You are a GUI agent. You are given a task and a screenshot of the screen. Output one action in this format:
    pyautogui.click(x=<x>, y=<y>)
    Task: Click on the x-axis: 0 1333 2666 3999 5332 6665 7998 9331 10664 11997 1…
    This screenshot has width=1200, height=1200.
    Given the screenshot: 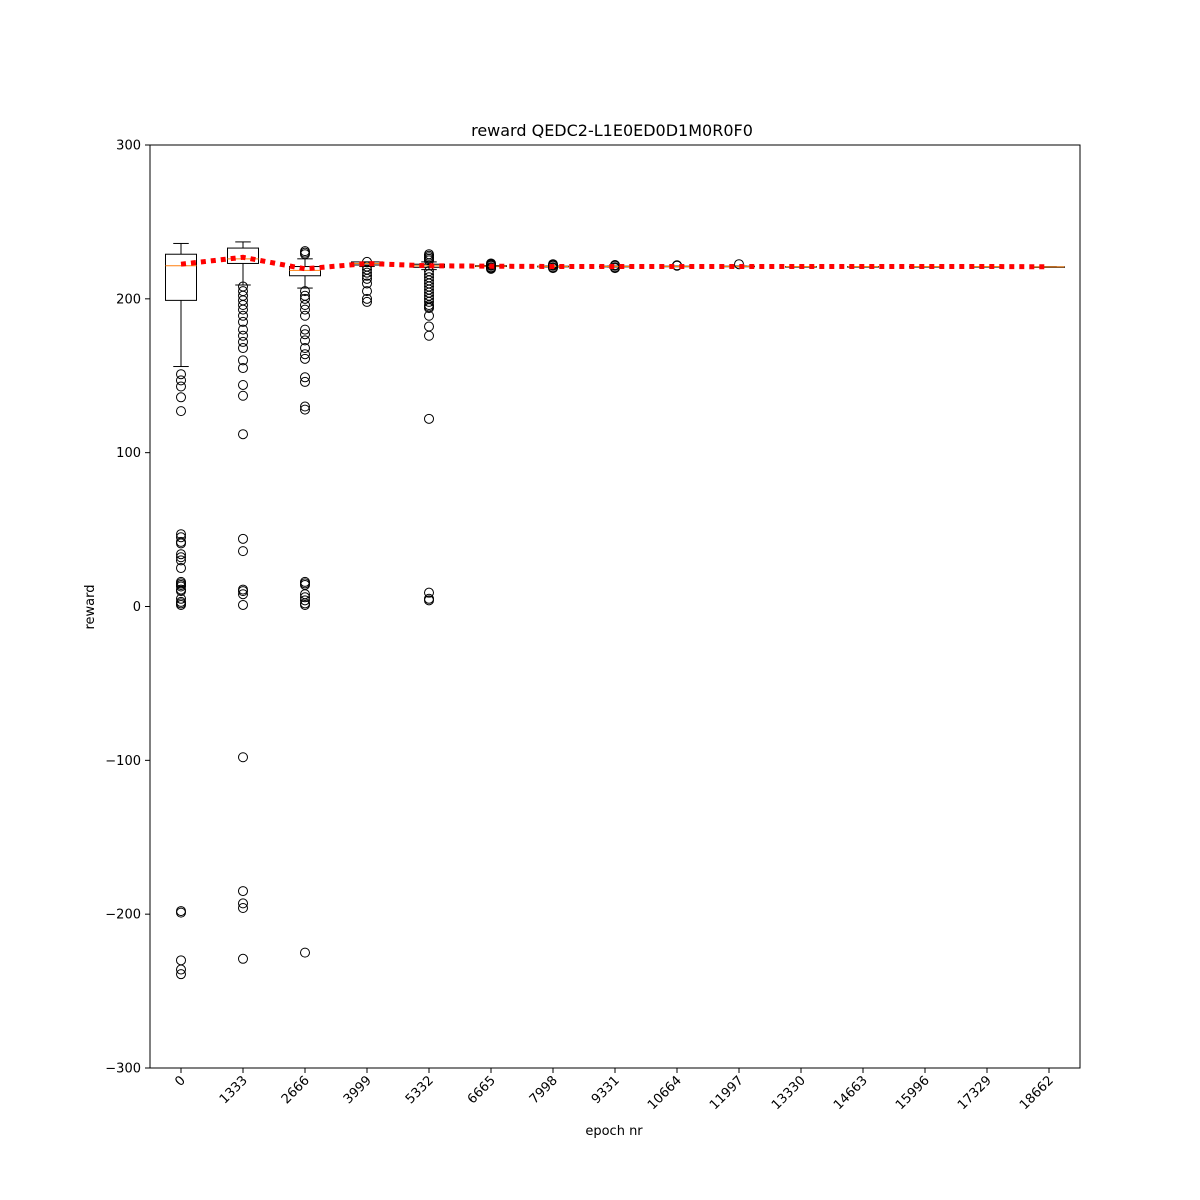 What is the action you would take?
    pyautogui.click(x=614, y=1090)
    